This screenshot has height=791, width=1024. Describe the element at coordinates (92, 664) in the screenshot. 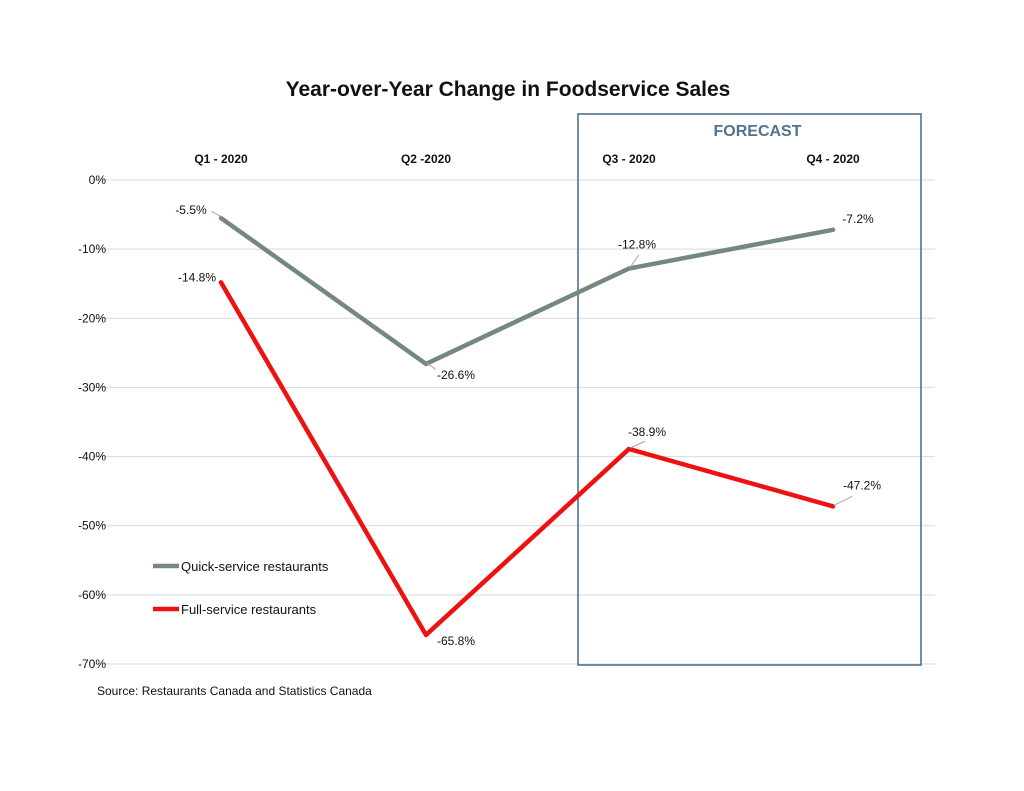

I see `y-tick-label: -70%` at that location.